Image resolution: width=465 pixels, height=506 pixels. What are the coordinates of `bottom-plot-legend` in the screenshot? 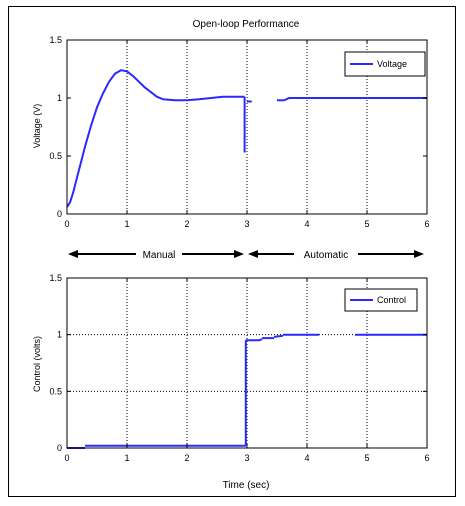 It's located at (381, 300).